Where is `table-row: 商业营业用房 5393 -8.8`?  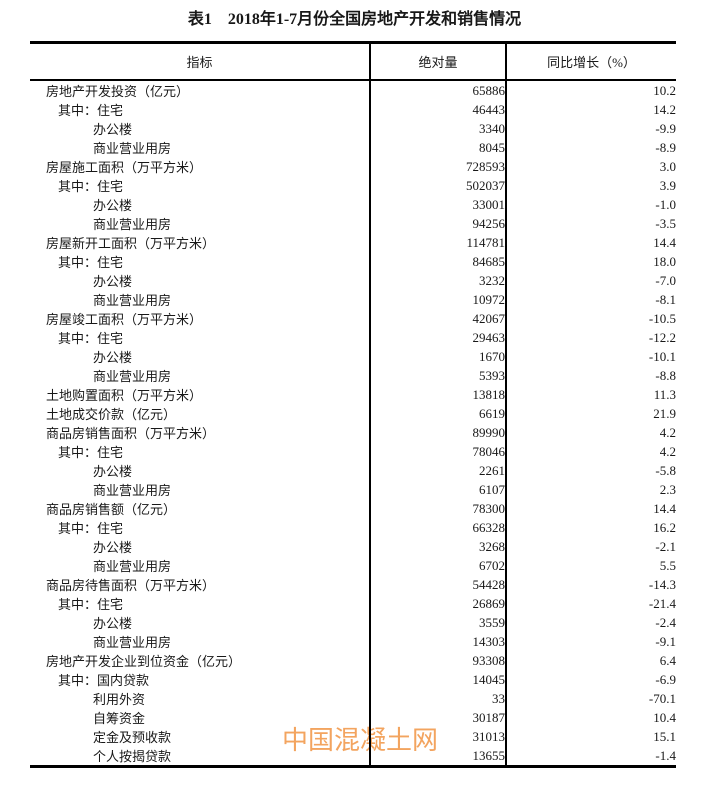
table-row: 商业营业用房 5393 -8.8 is located at coordinates (353, 375).